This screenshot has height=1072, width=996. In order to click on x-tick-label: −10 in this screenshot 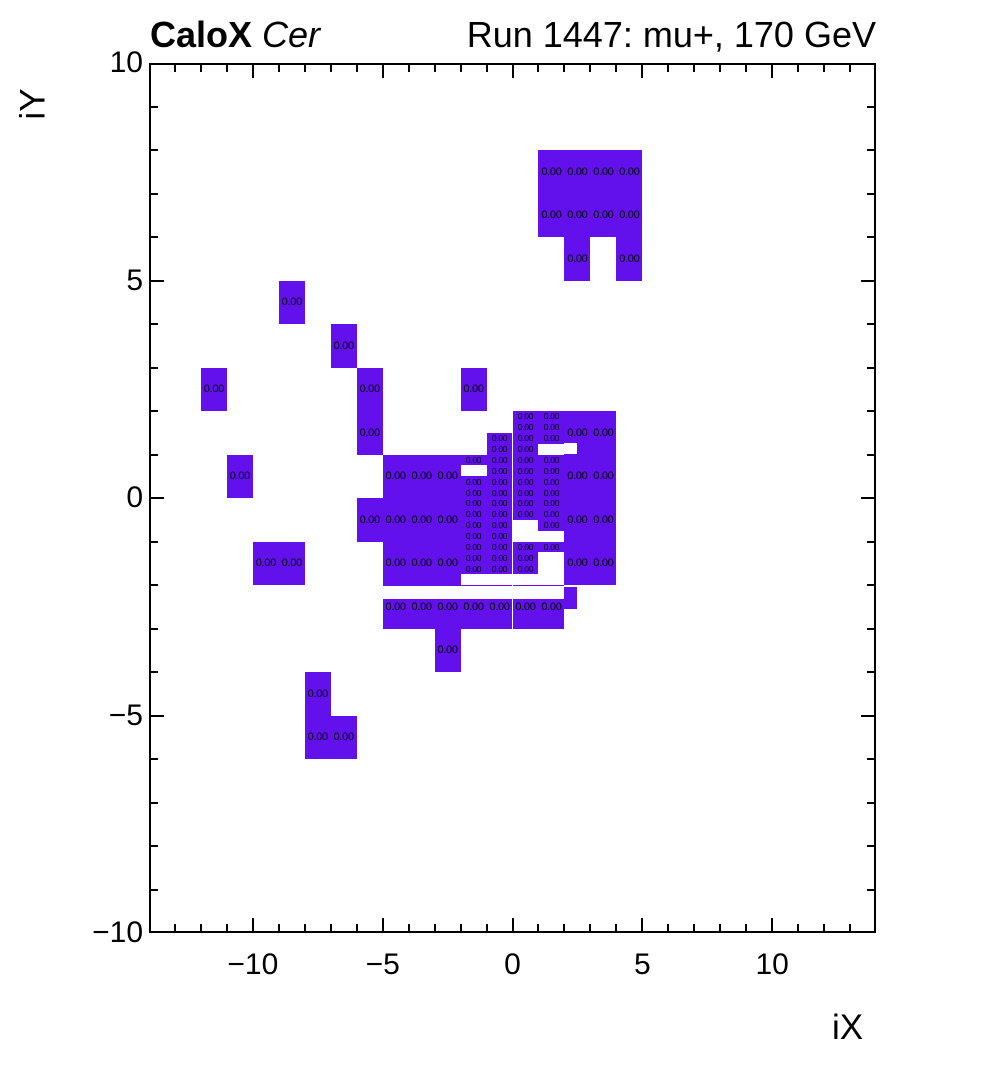, I will do `click(253, 964)`.